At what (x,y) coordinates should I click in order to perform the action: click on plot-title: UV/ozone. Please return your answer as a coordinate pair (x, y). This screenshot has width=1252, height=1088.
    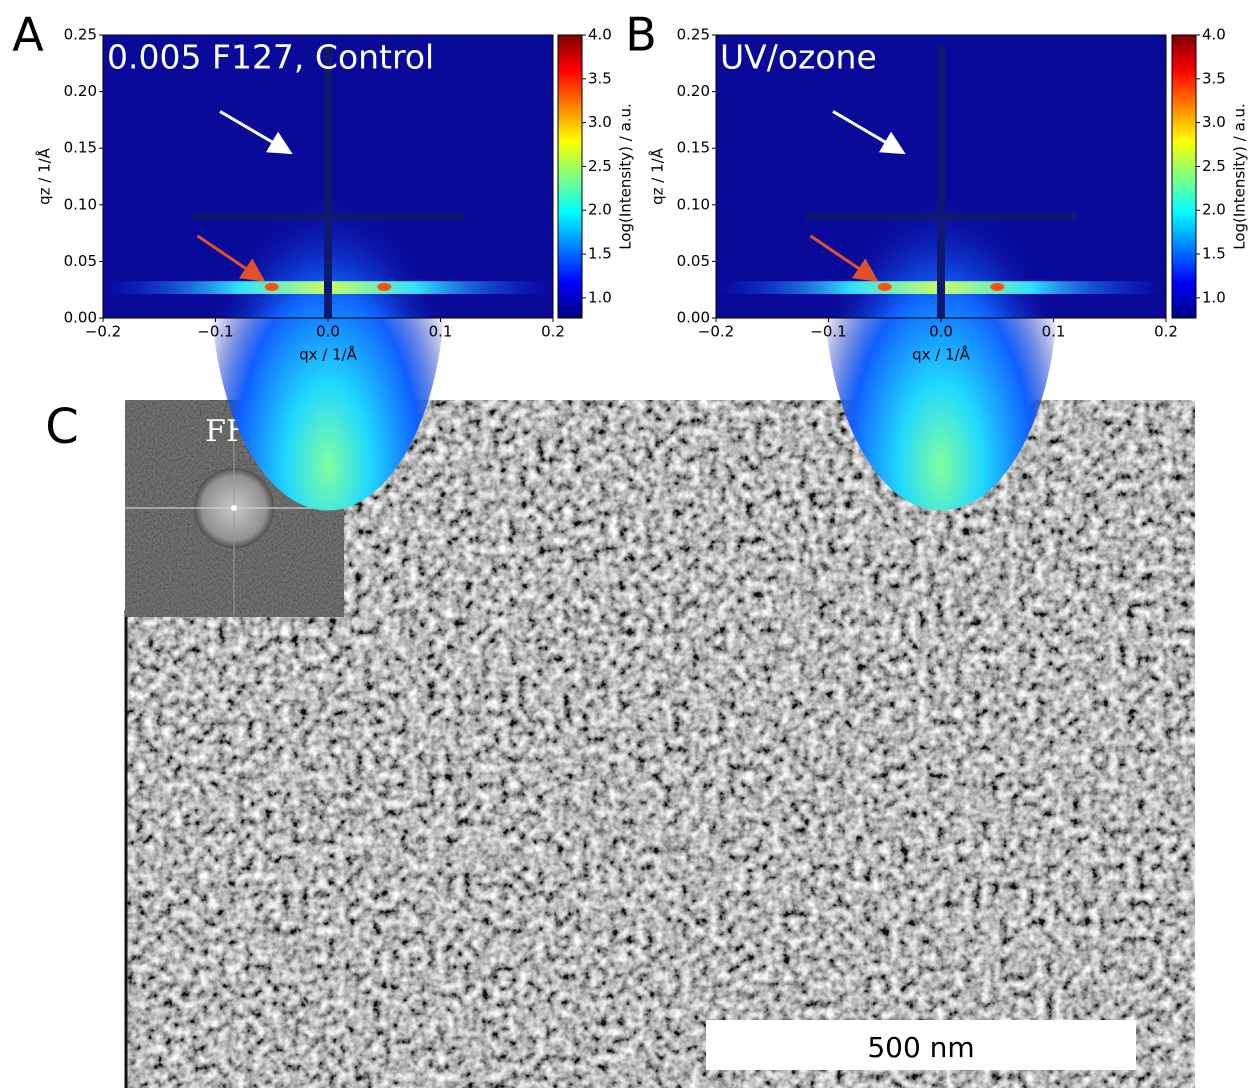
    Looking at the image, I should click on (798, 57).